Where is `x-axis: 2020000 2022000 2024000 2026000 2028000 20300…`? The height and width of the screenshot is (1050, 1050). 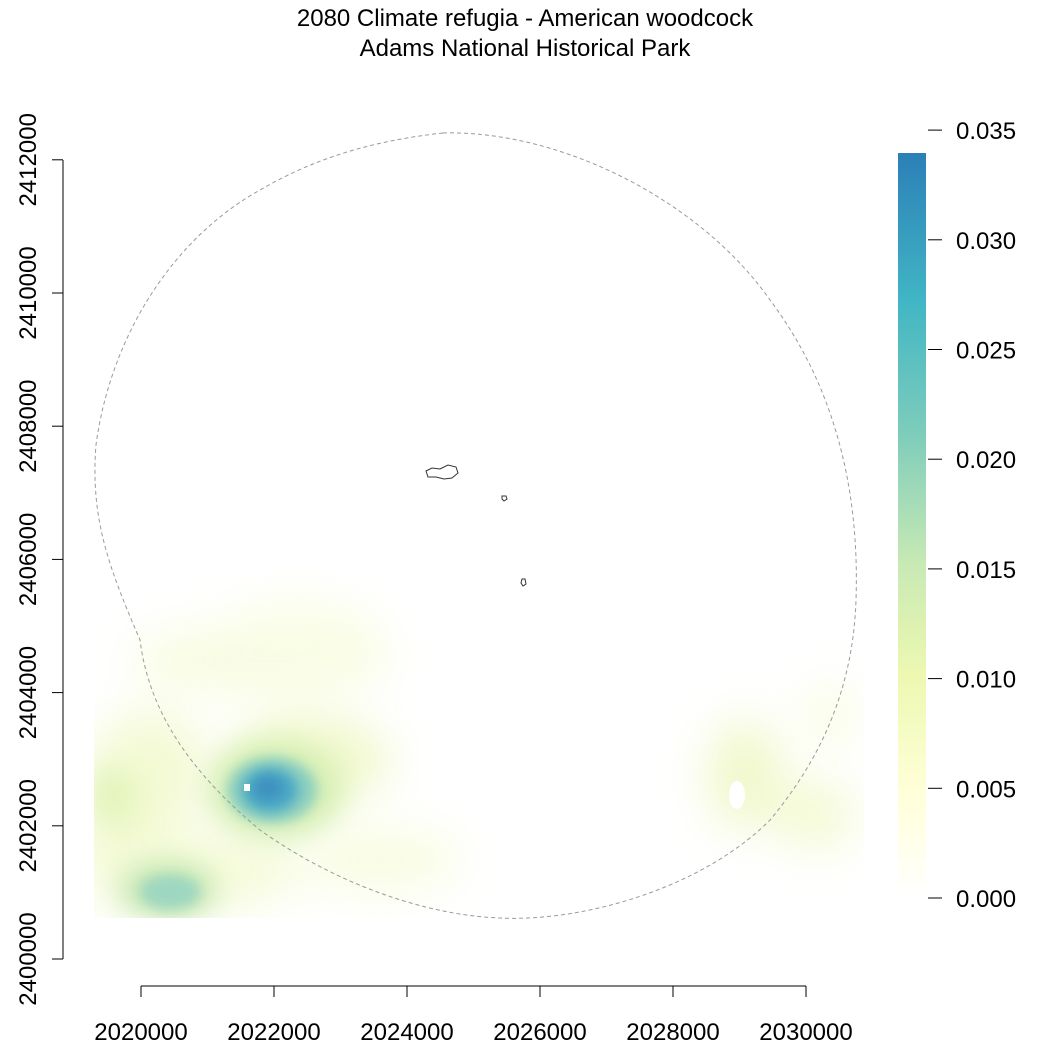 x-axis: 2020000 2022000 2024000 2026000 2028000 20300… is located at coordinates (473, 1015).